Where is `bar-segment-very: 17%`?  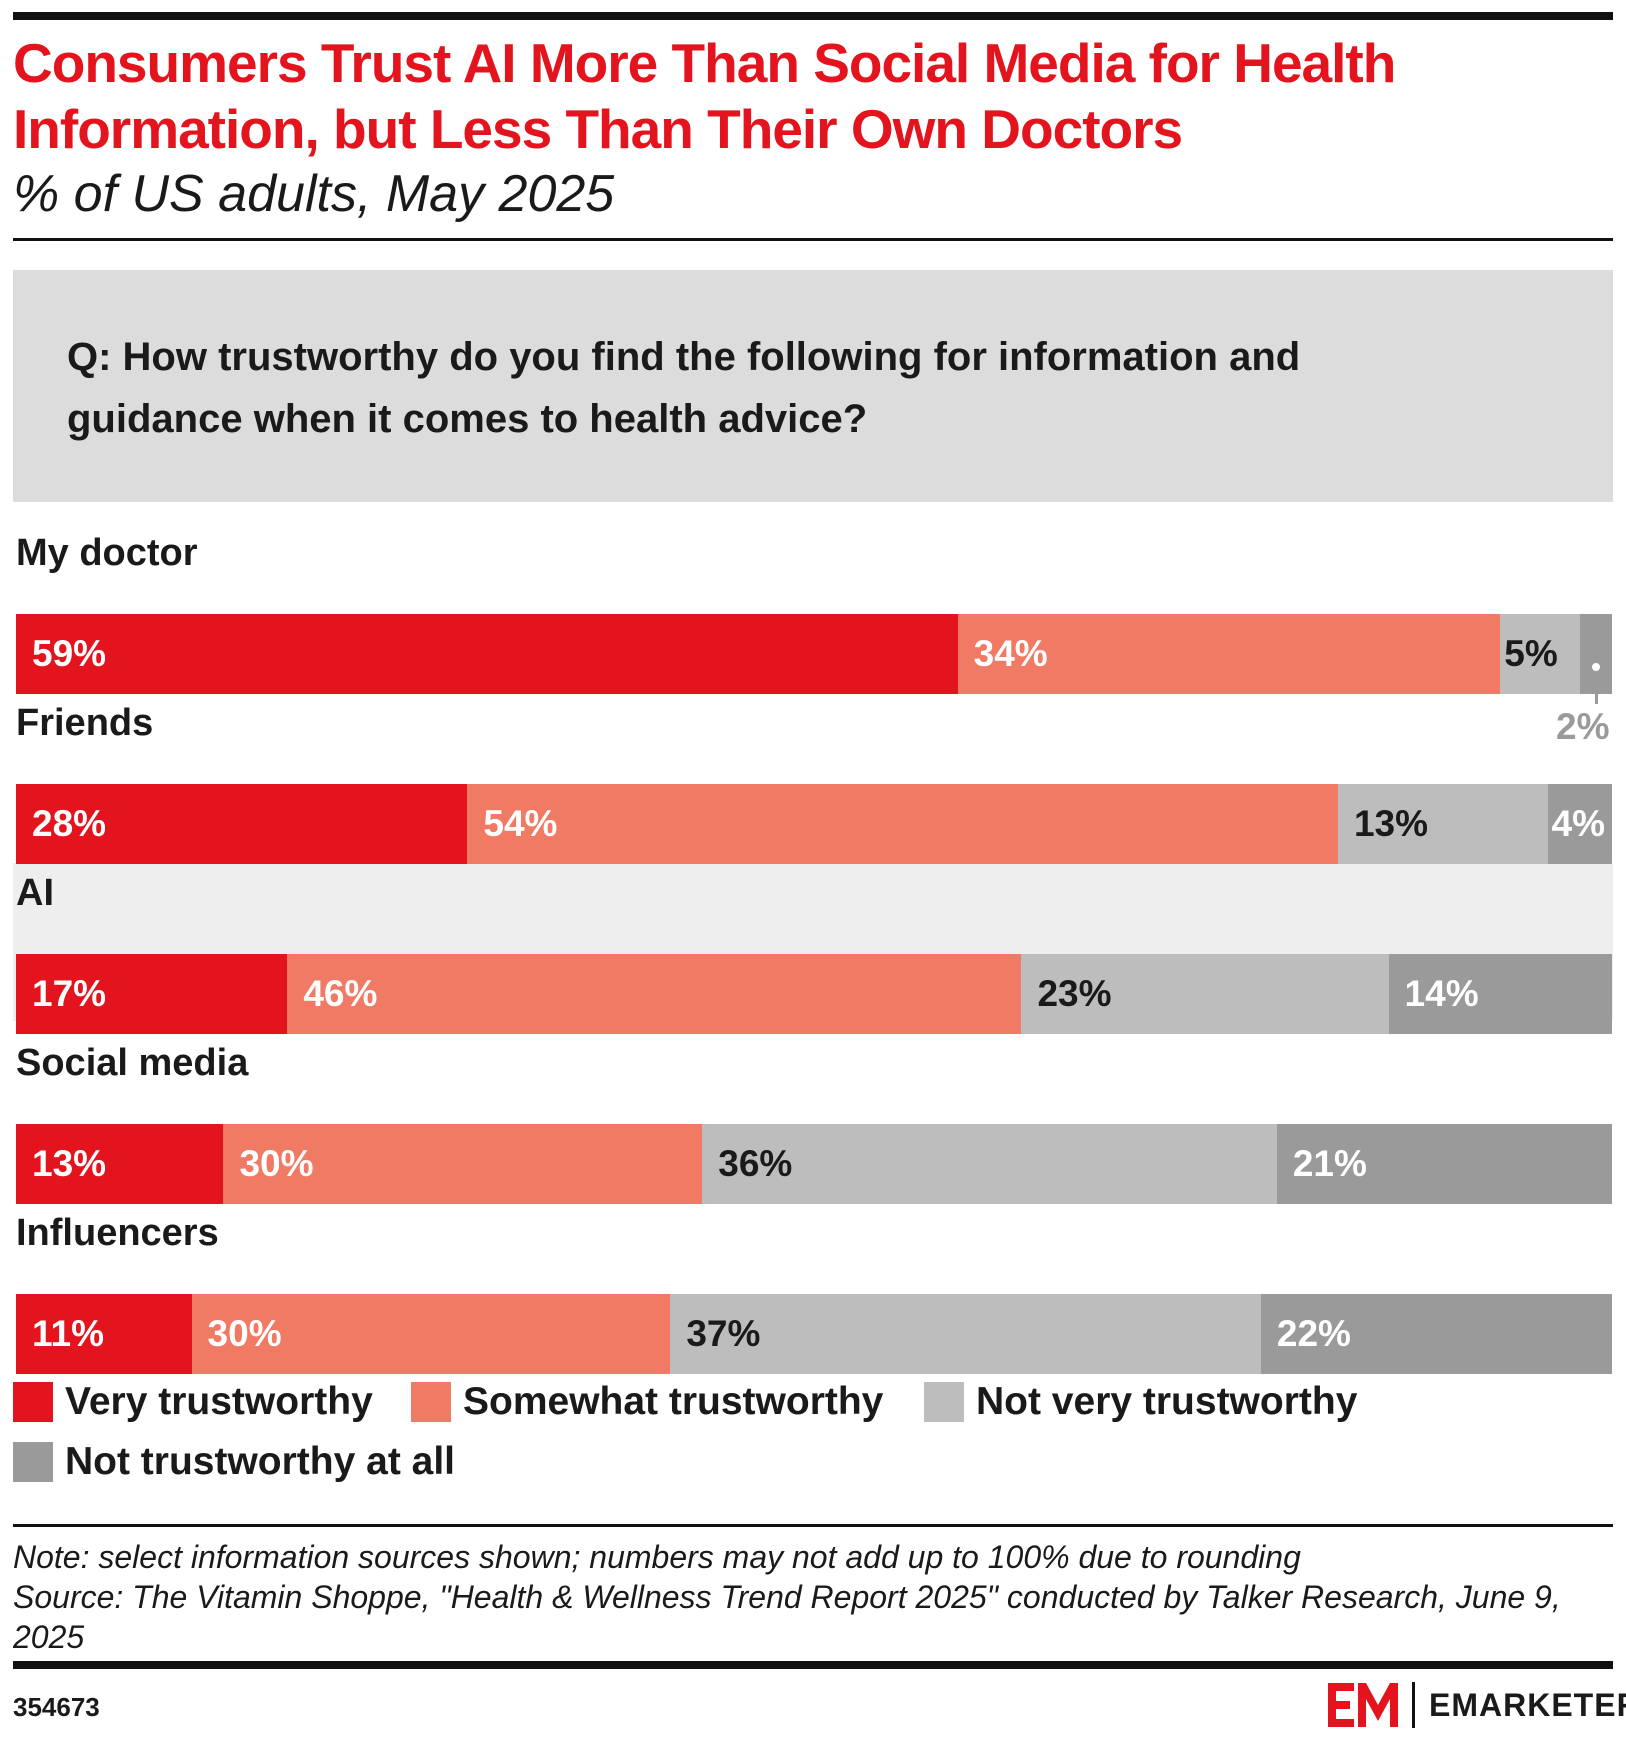 bar-segment-very: 17% is located at coordinates (152, 994).